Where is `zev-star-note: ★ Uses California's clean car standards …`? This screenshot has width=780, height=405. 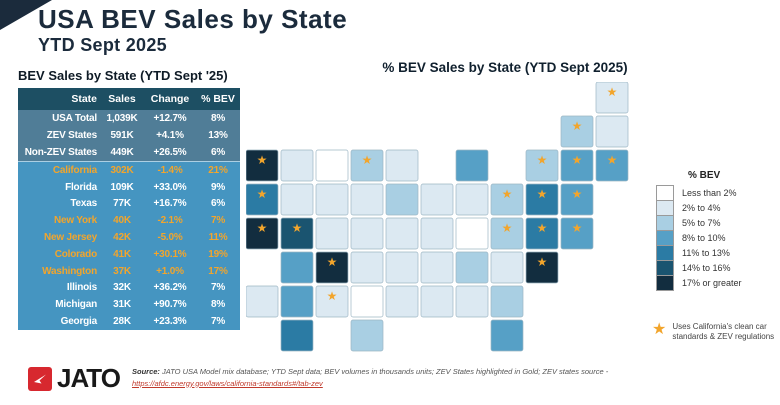 zev-star-note: ★ Uses California's clean car standards … is located at coordinates (716, 332).